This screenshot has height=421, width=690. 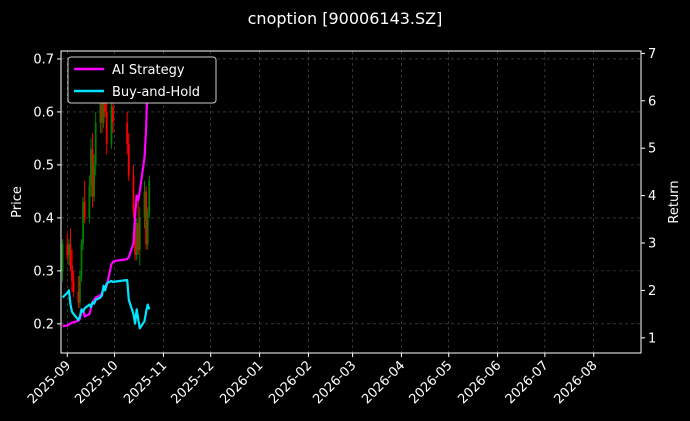 What do you see at coordinates (43, 59) in the screenshot?
I see `y-tick-label-left: 0.7` at bounding box center [43, 59].